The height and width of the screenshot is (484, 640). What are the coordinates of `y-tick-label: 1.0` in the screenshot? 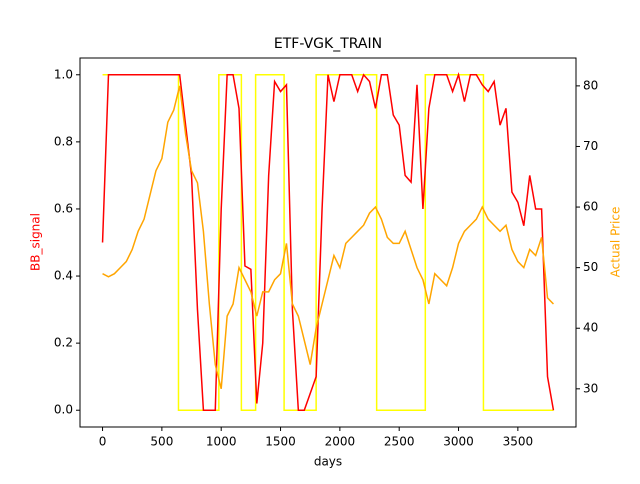 It's located at (63, 74).